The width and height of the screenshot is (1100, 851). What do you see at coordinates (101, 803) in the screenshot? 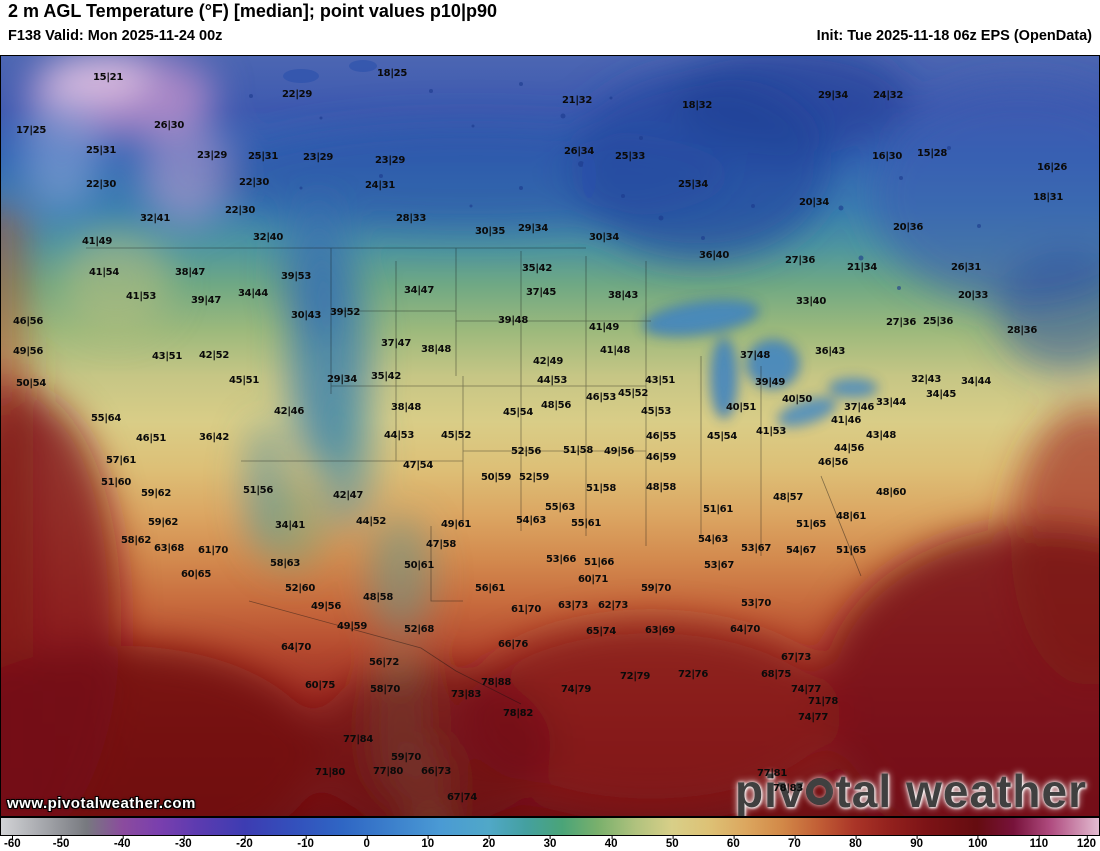
I see `site-url-watermark: www.pivotalweather.com` at bounding box center [101, 803].